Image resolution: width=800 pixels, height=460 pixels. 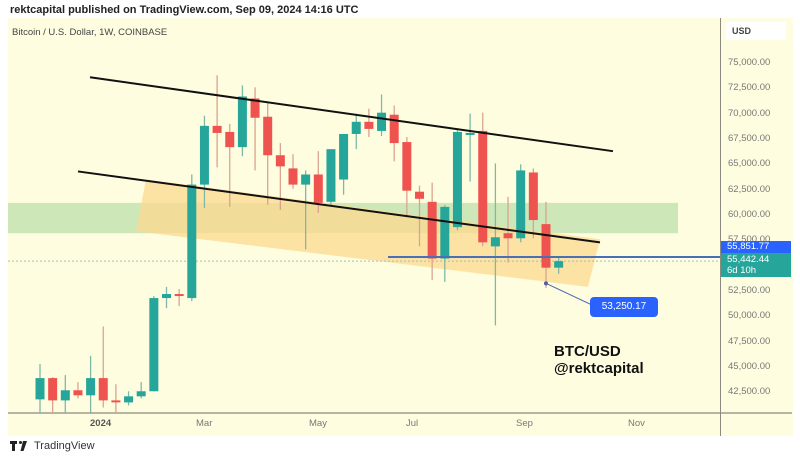 I want to click on y-tick-label: 62,500.00, so click(x=749, y=189).